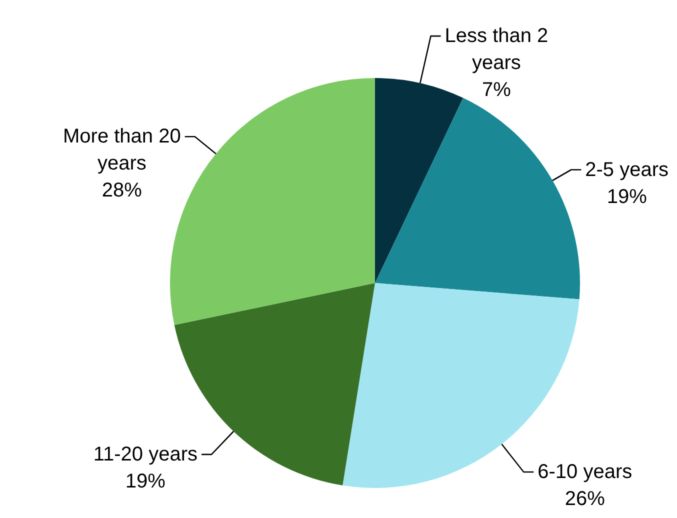 Image resolution: width=677 pixels, height=518 pixels. I want to click on slice-label: Less than 2 years, so click(496, 49).